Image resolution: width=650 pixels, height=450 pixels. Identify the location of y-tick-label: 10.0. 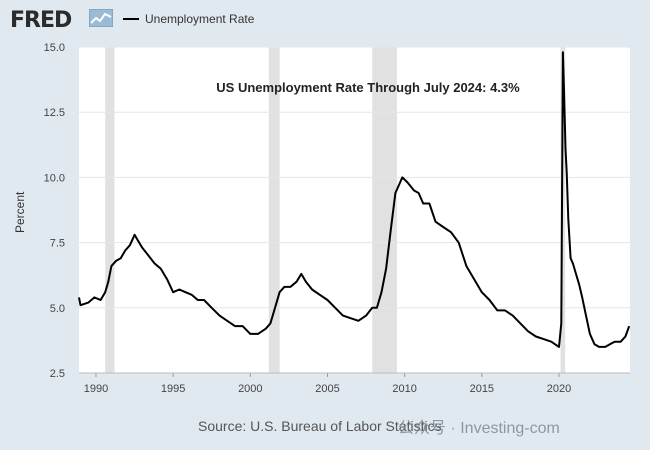
(54, 178).